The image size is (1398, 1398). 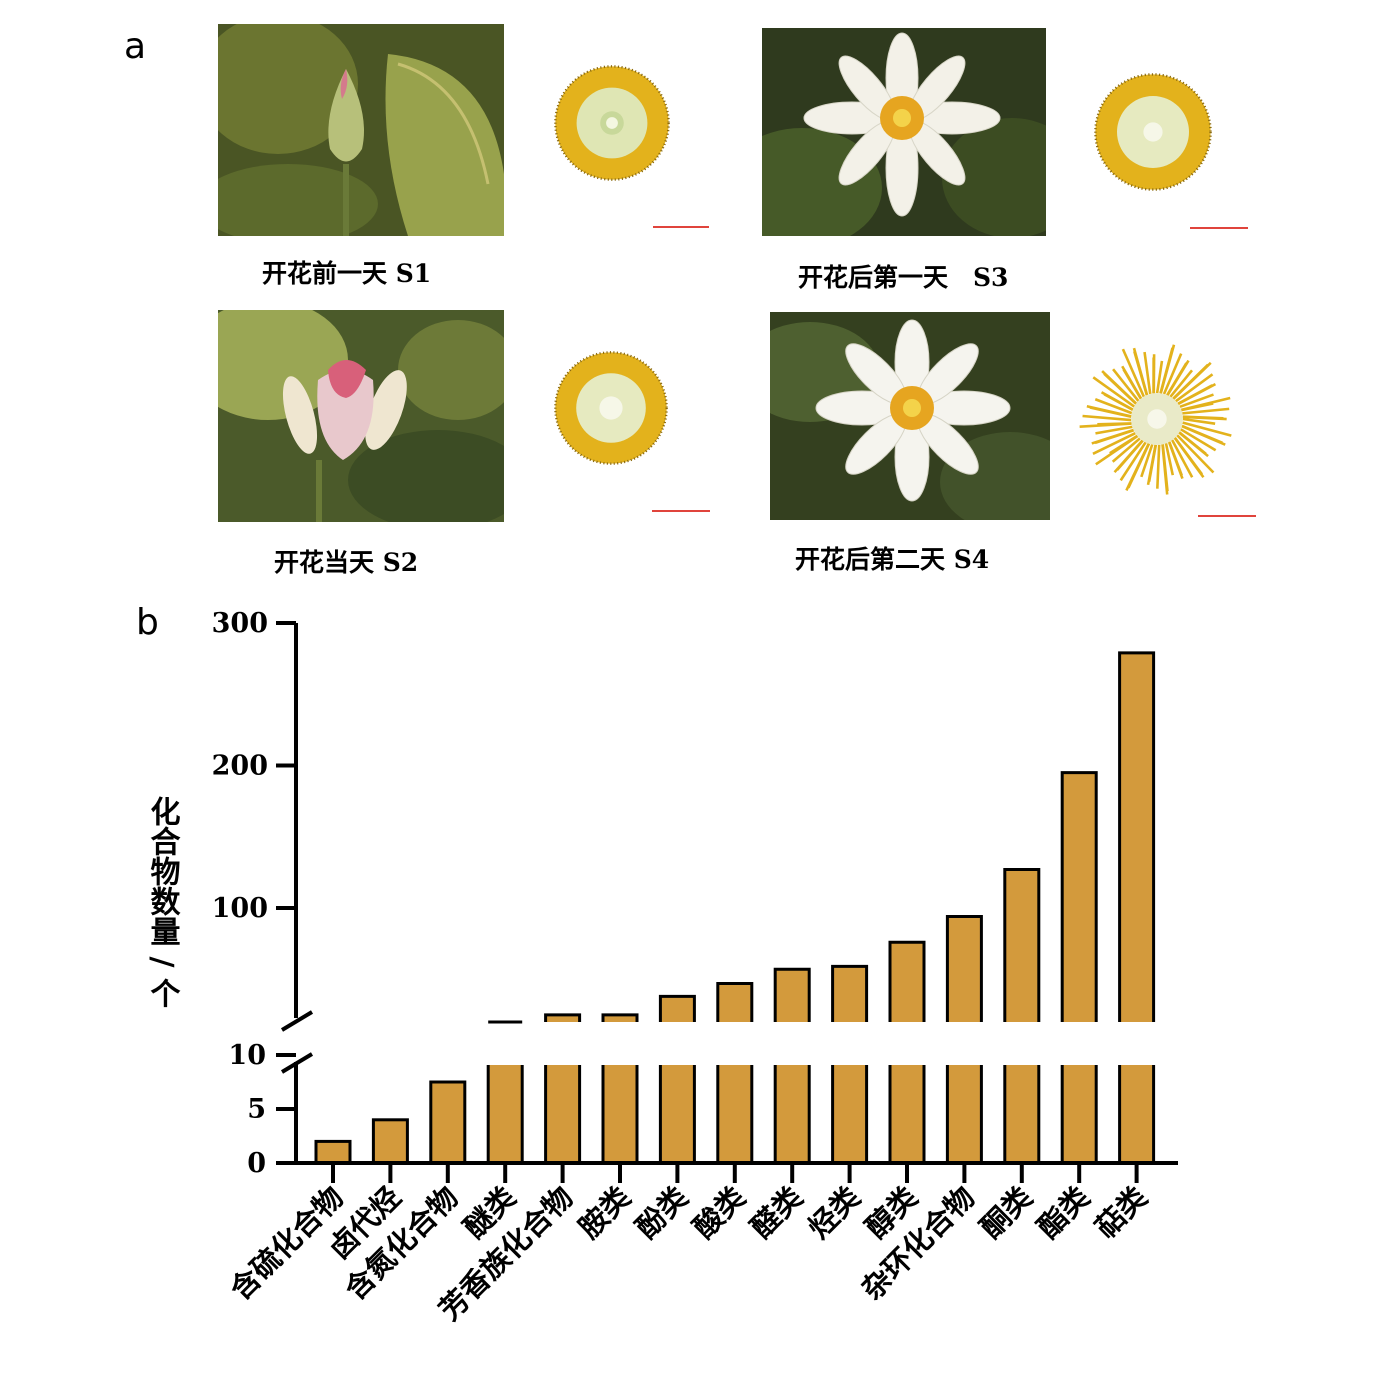 I want to click on x-tick-label: 酯类, so click(x=1063, y=1212).